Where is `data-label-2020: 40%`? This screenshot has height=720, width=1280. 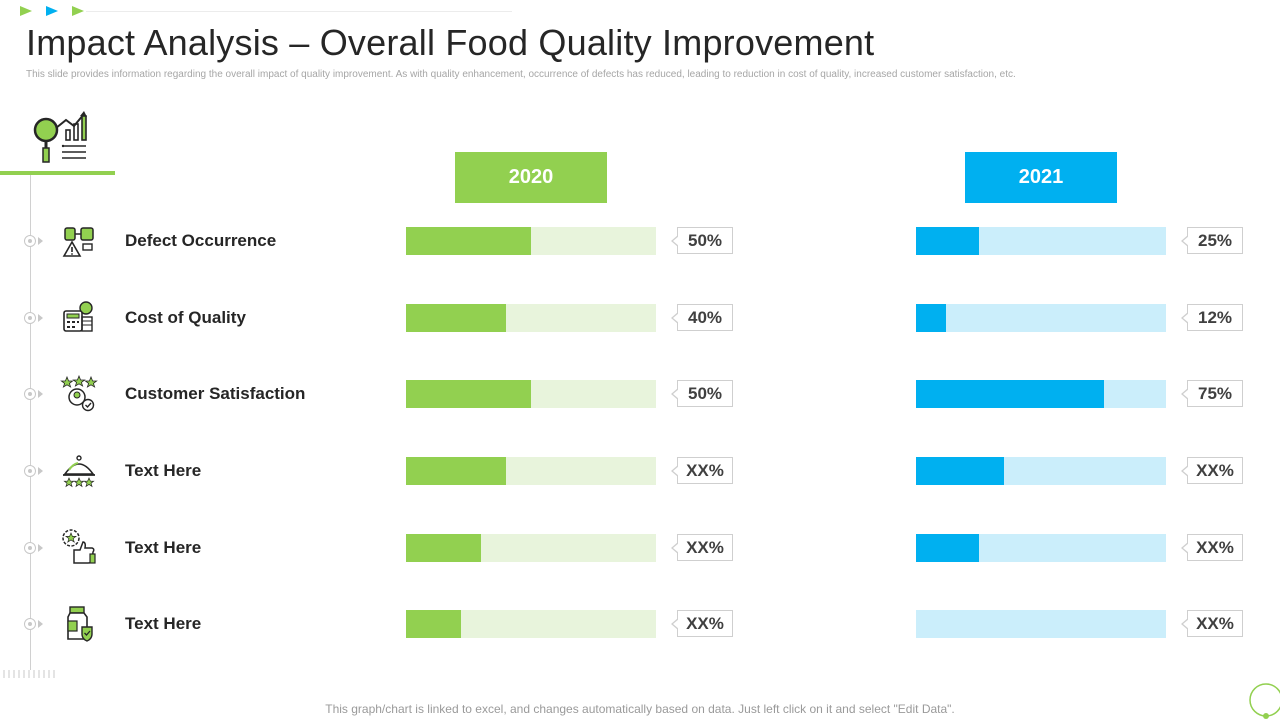 data-label-2020: 40% is located at coordinates (702, 317).